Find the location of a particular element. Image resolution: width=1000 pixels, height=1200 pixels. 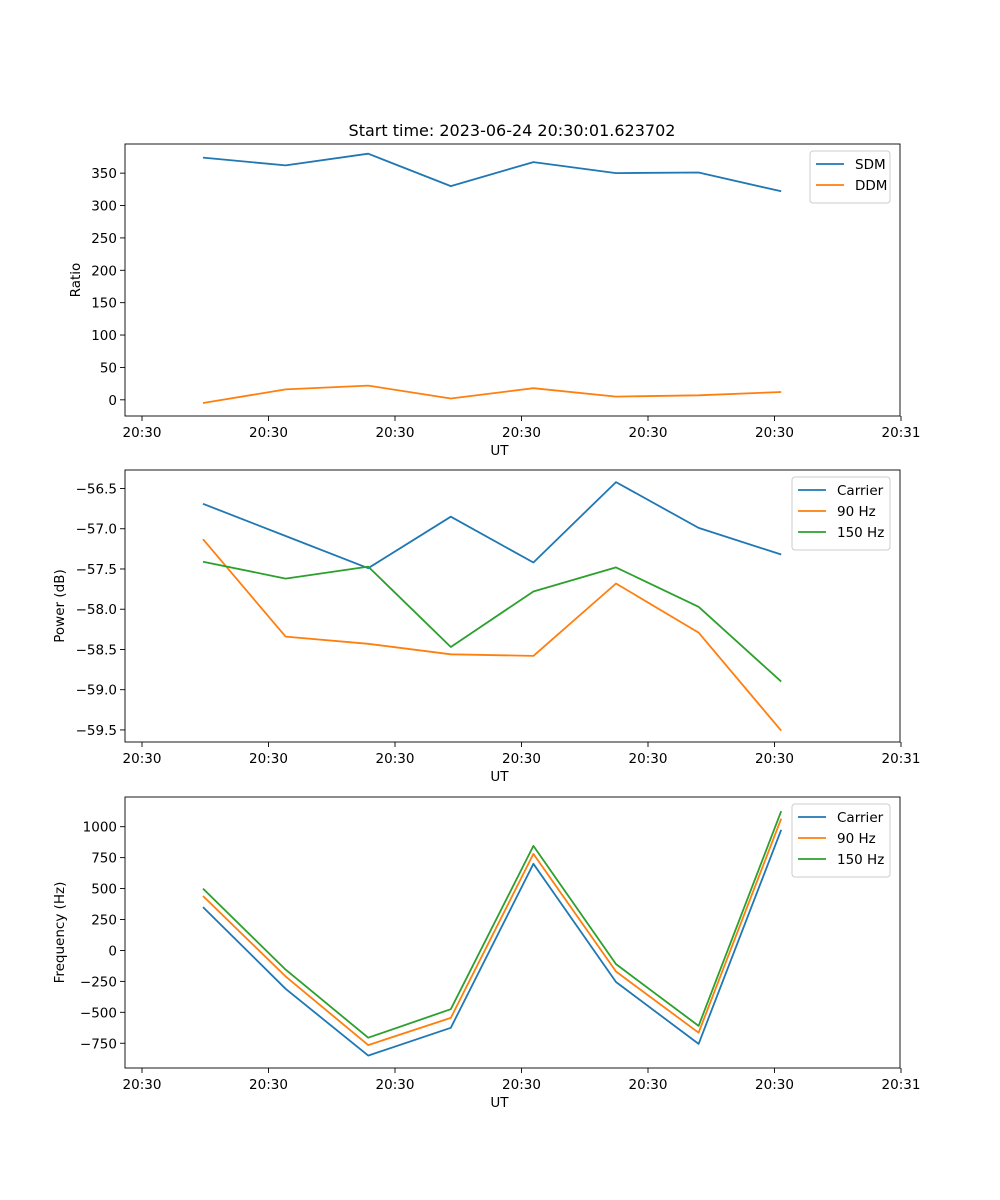

y-tick-label: −59.0 is located at coordinates (96, 691).